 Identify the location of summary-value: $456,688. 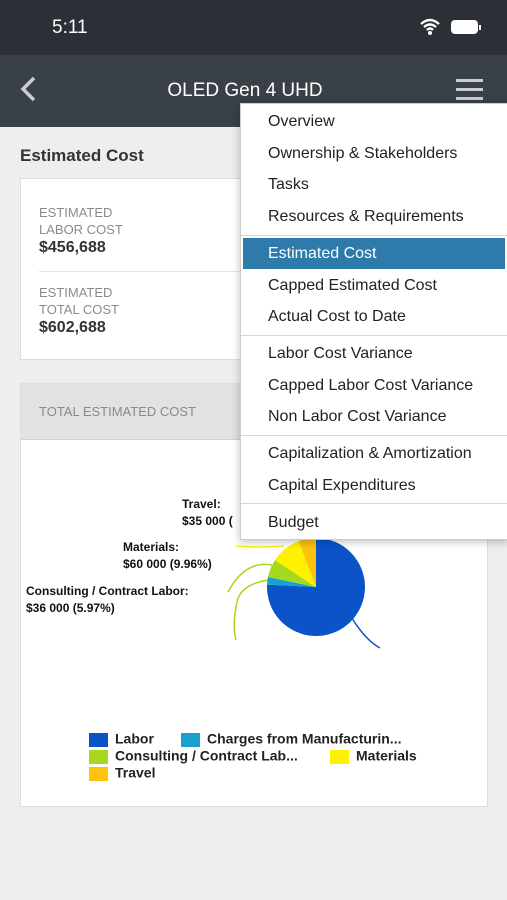
(72, 247).